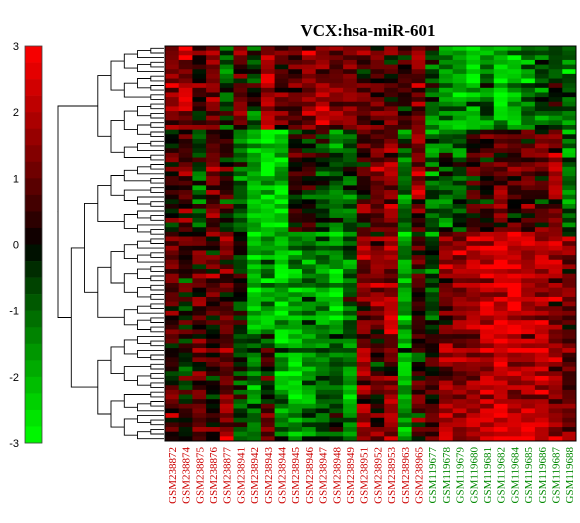 Image resolution: width=580 pixels, height=523 pixels. What do you see at coordinates (241, 475) in the screenshot?
I see `column-label: GSM238941` at bounding box center [241, 475].